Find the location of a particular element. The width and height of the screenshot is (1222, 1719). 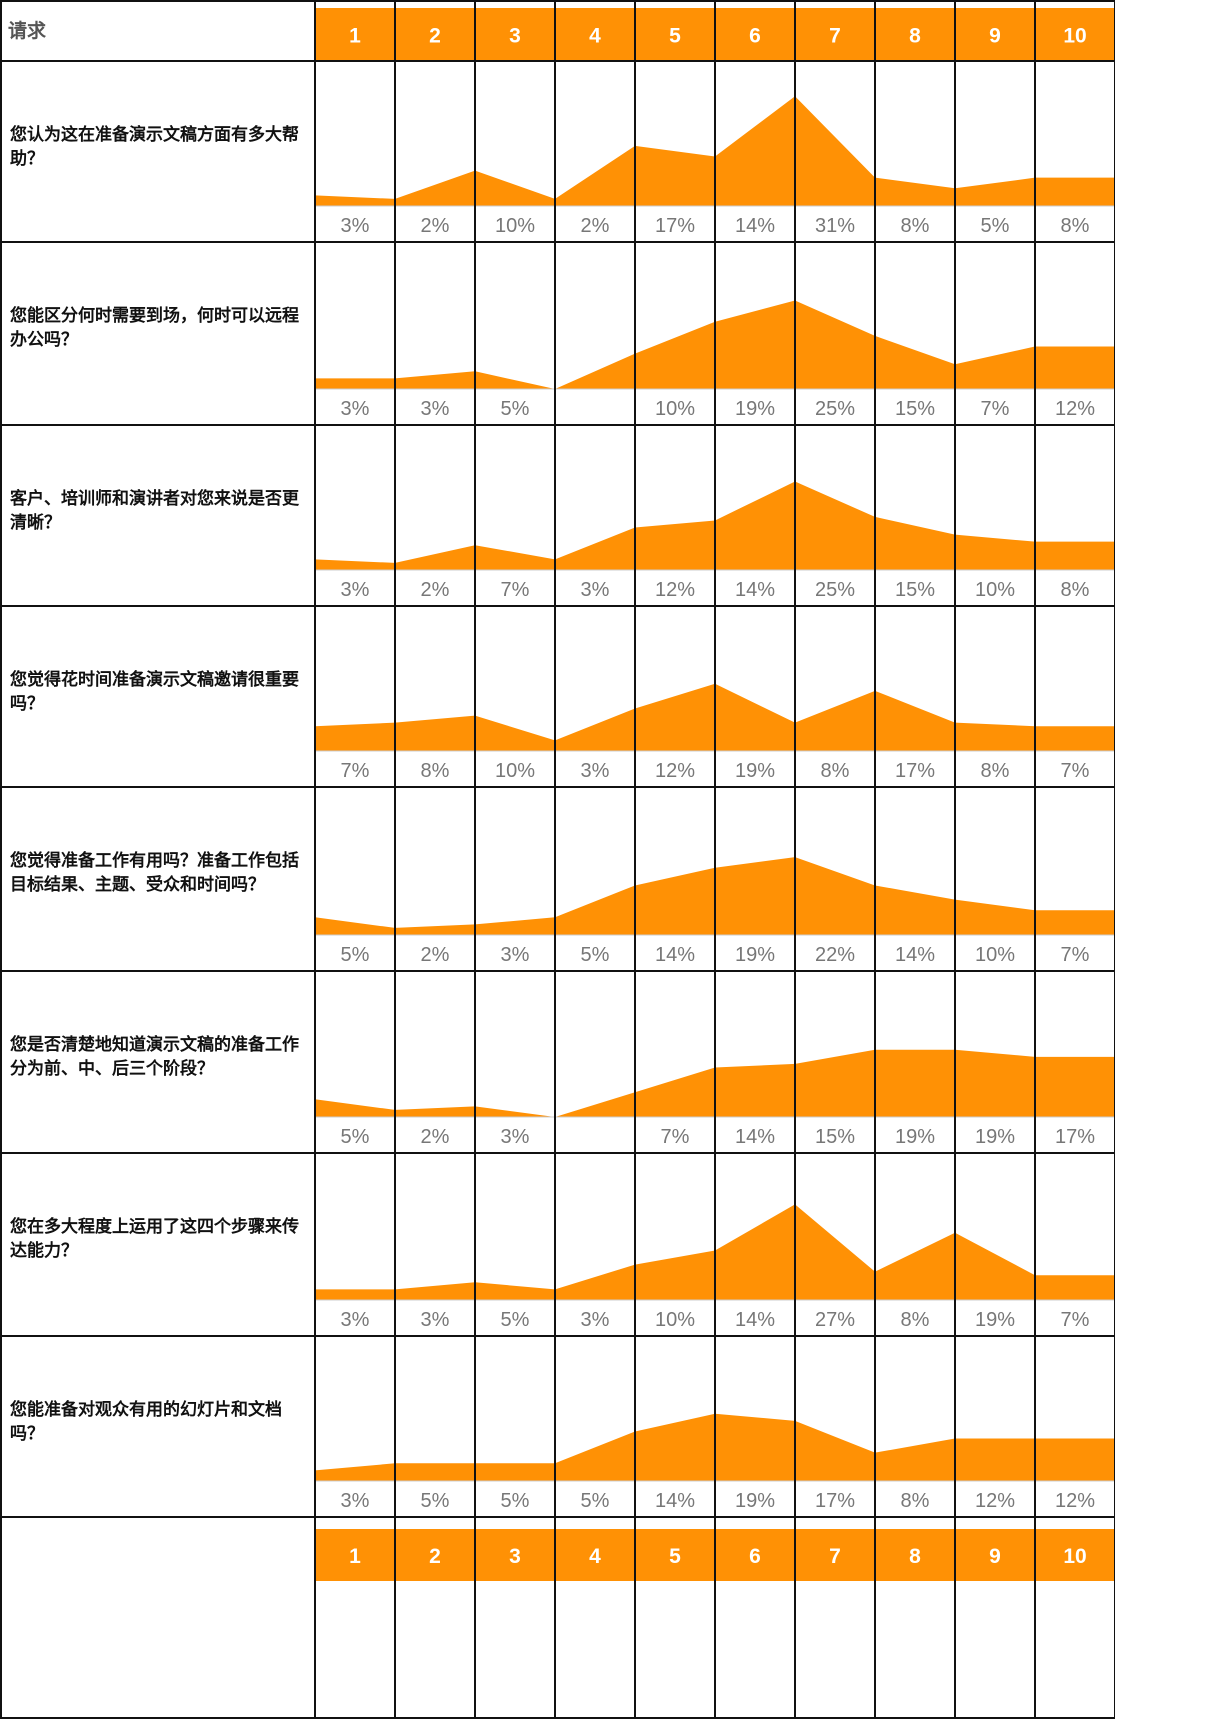

value-label-r2-c9: 7% is located at coordinates (995, 409).